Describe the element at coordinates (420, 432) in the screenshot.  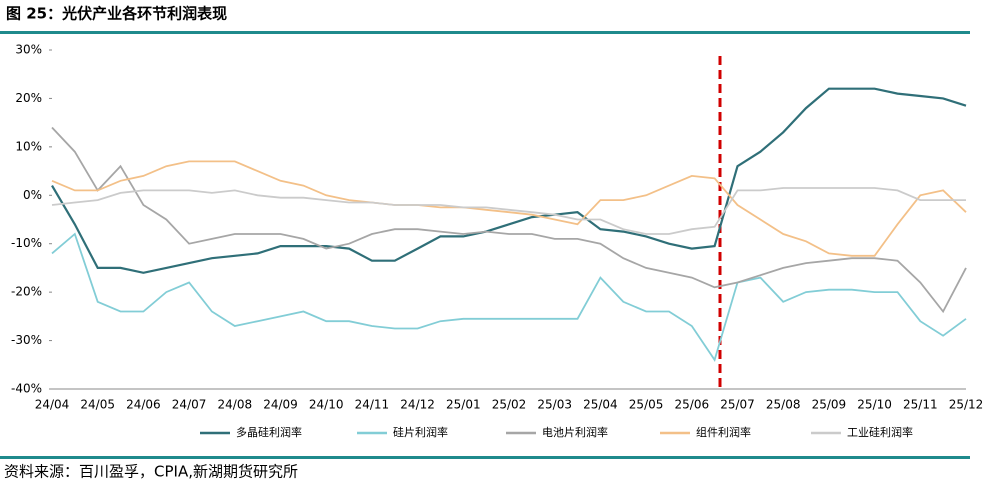
I see `legend-label: 硅片利润率` at that location.